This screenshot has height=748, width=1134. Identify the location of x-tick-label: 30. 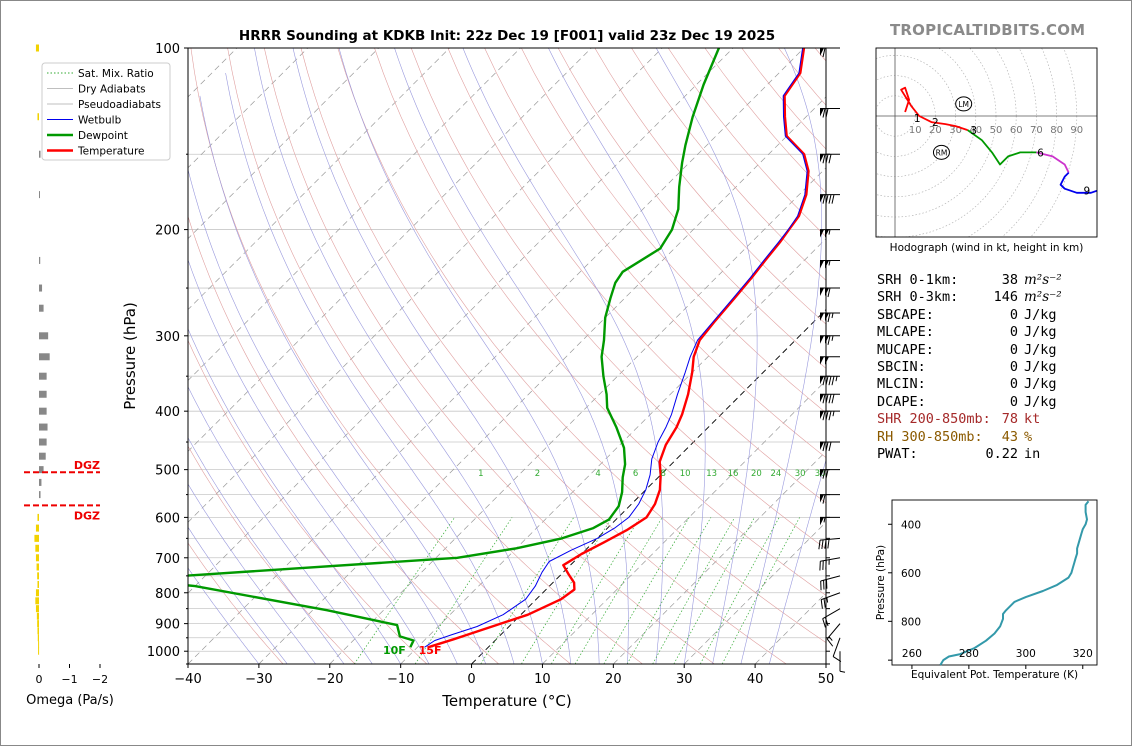
(684, 679).